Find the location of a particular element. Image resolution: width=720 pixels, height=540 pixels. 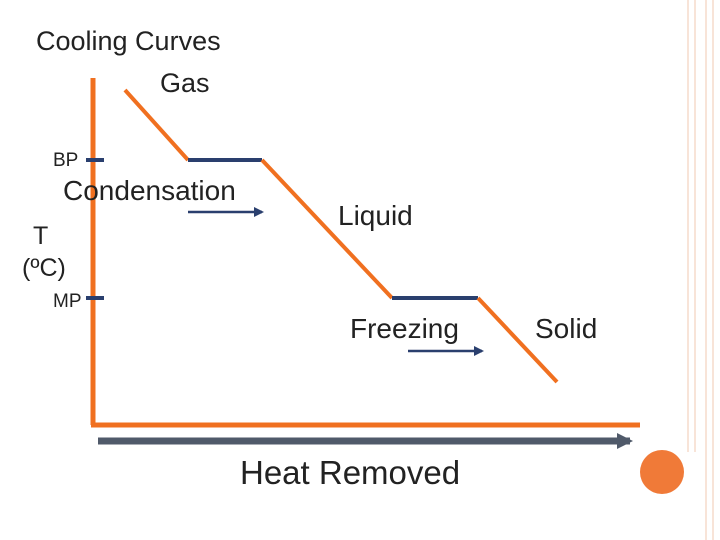

freezing-label: Freezing is located at coordinates (404, 328).